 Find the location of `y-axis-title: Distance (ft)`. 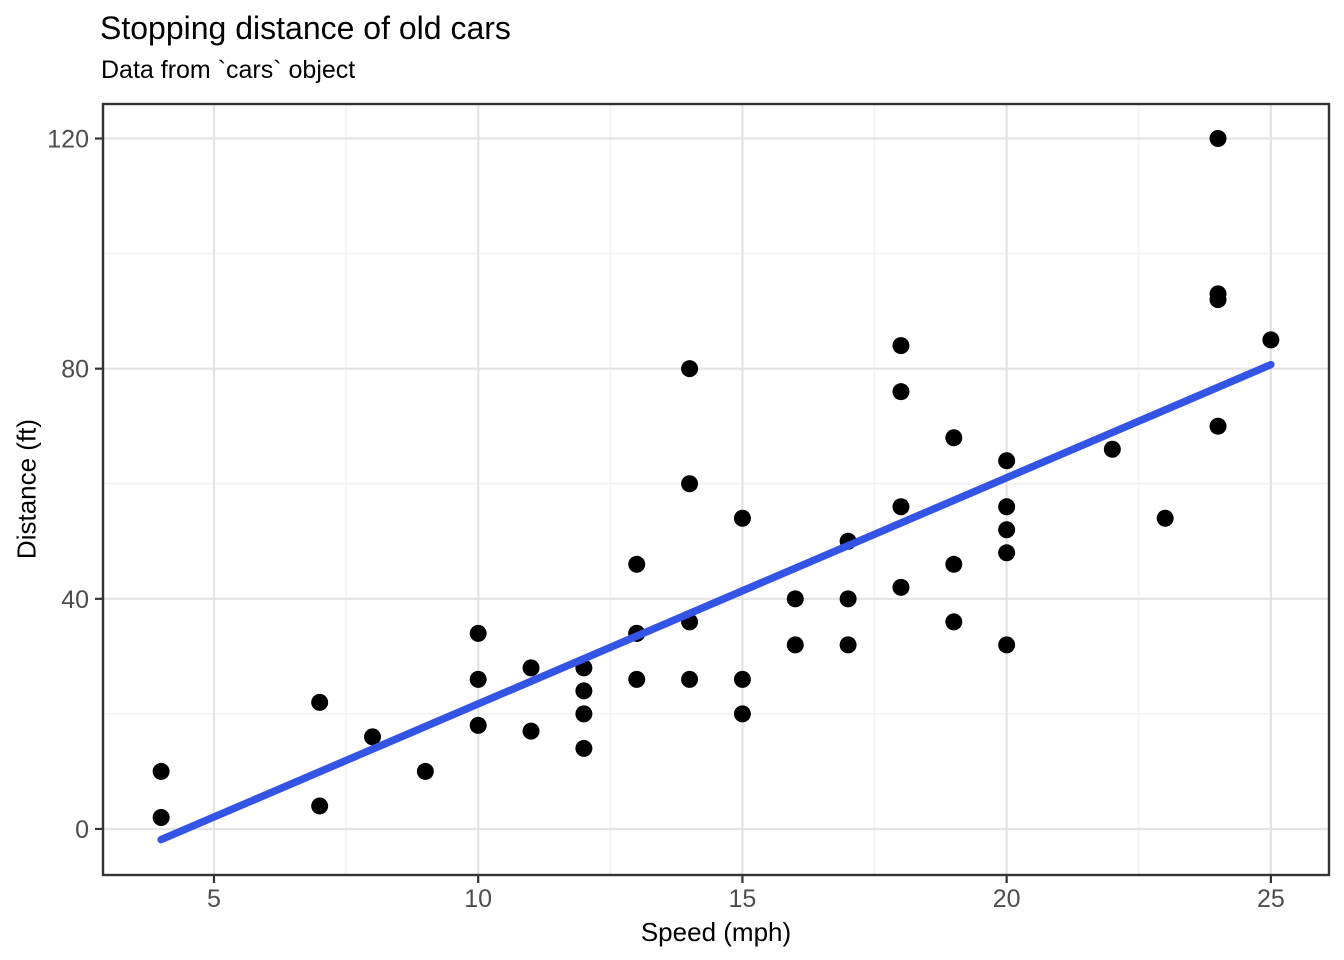

y-axis-title: Distance (ft) is located at coordinates (26, 489).